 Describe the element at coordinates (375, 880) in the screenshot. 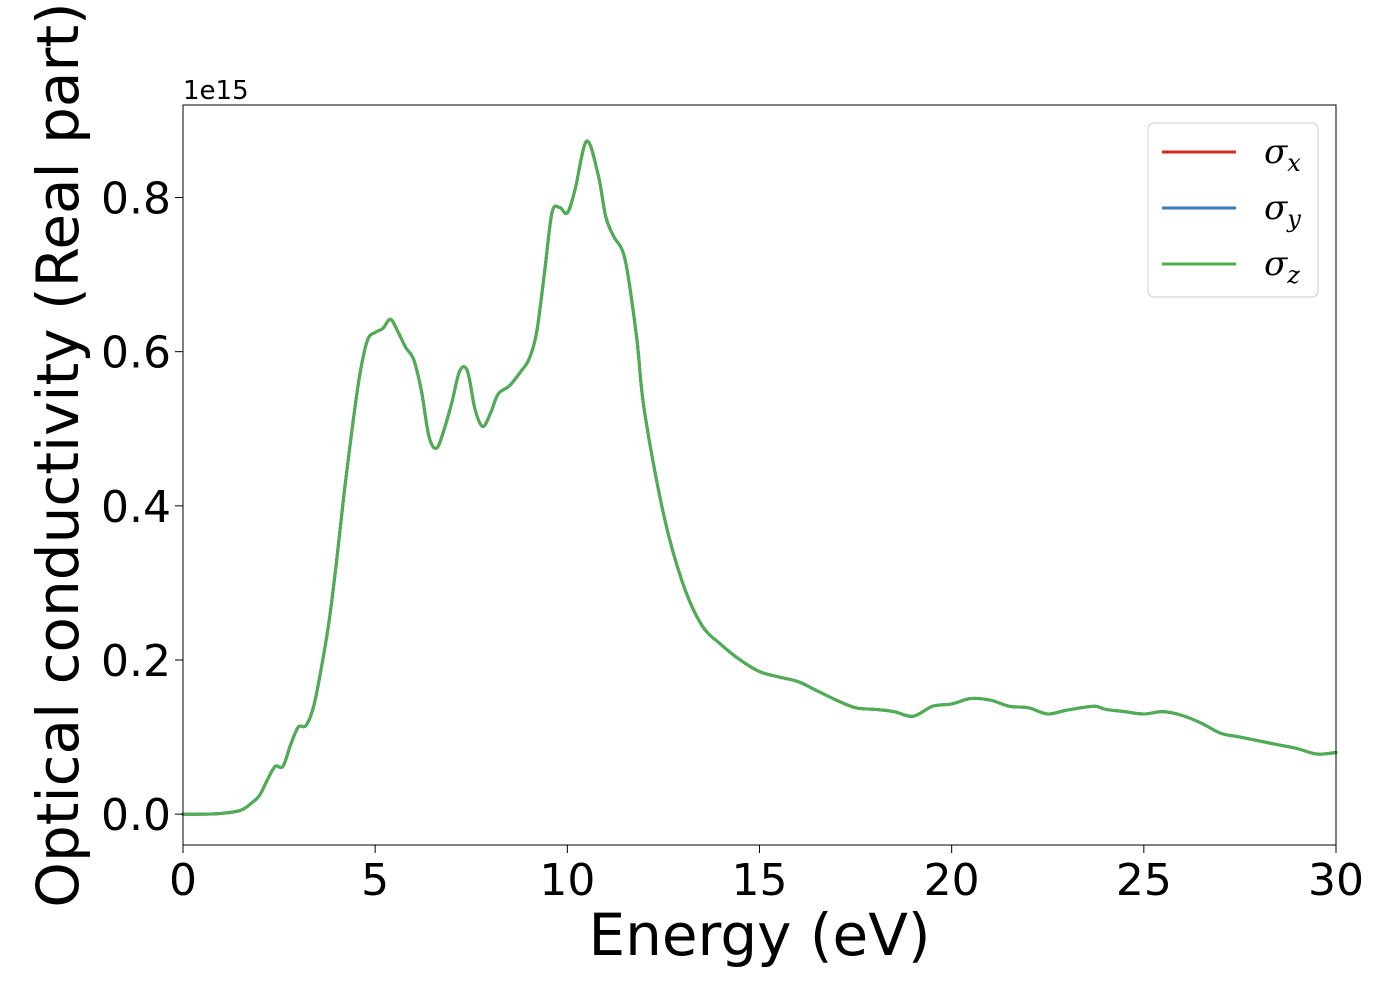

I see `x-tick-label: 5` at that location.